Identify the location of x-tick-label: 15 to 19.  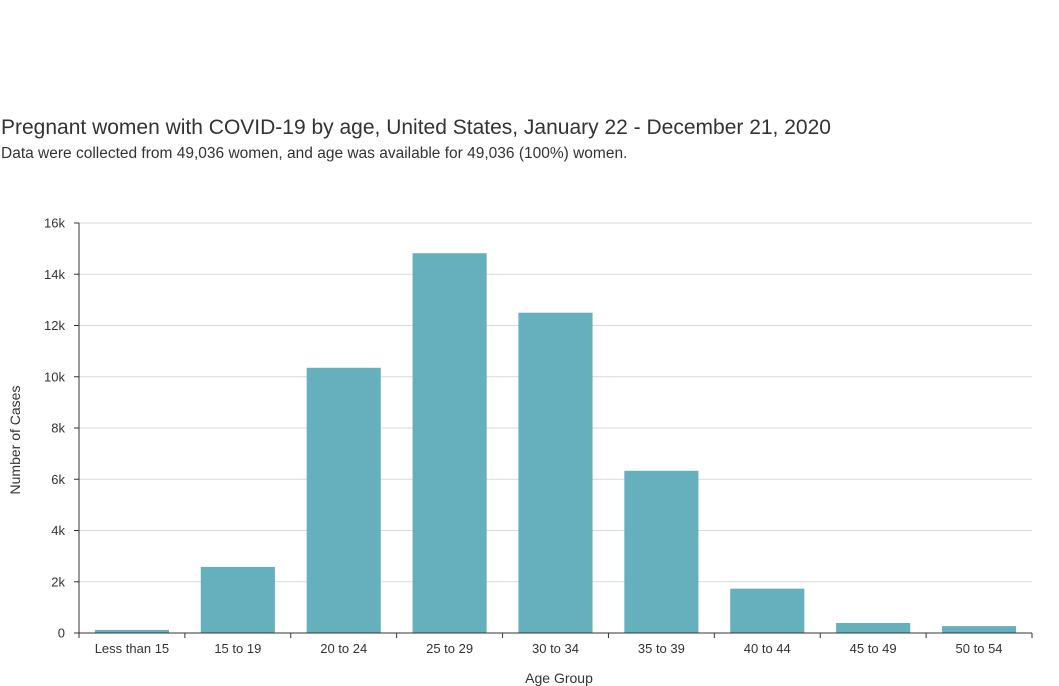
(237, 648).